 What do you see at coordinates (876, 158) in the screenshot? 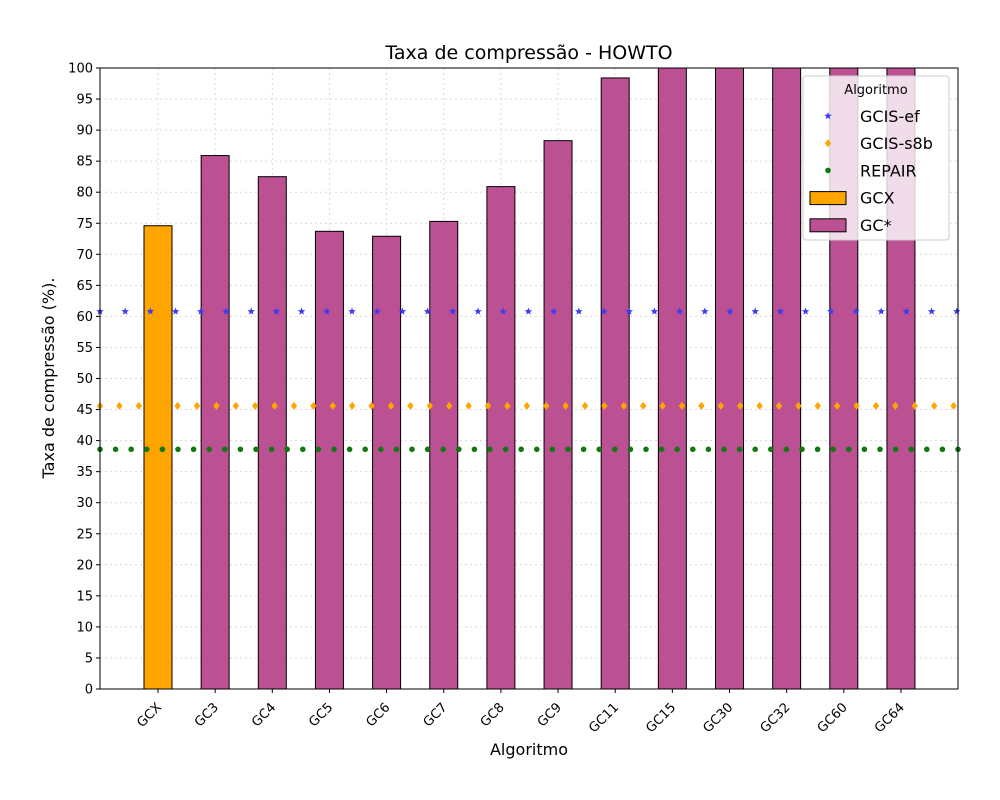
I see `legend: Algoritmo GCIS-ef GCIS-s8b REPAIR GCX GC*` at bounding box center [876, 158].